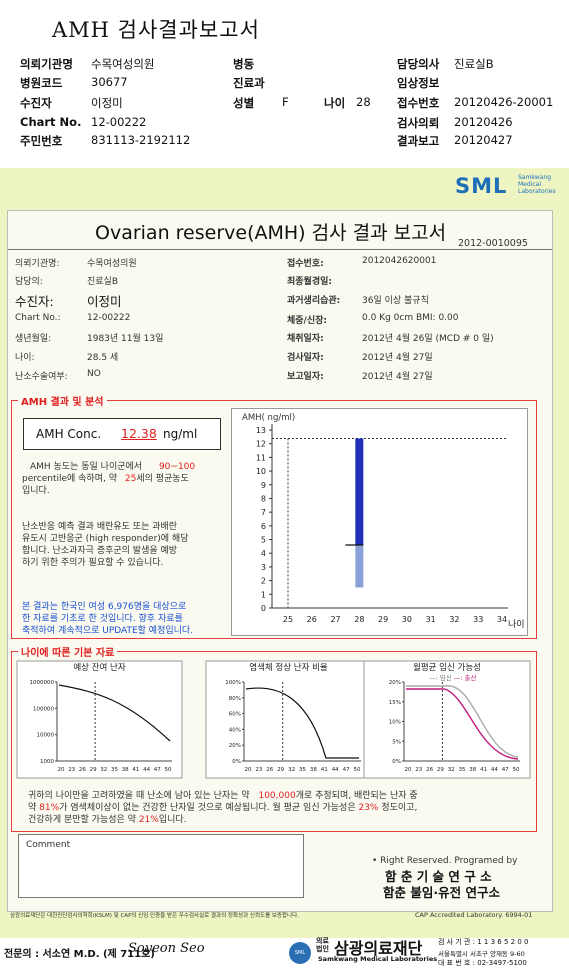 This screenshot has width=569, height=970. I want to click on amh-para3-line1: 본 결과는 한국인 여성 6,976명을 대상으로, so click(104, 607).